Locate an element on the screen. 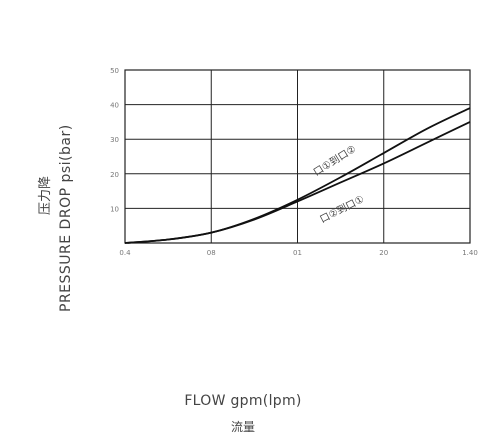  x-tick-label: 01 is located at coordinates (297, 253).